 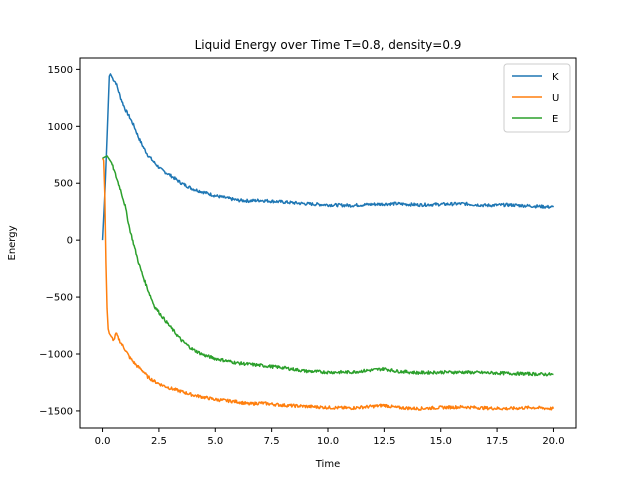 What do you see at coordinates (555, 119) in the screenshot?
I see `legend-label-e: E` at bounding box center [555, 119].